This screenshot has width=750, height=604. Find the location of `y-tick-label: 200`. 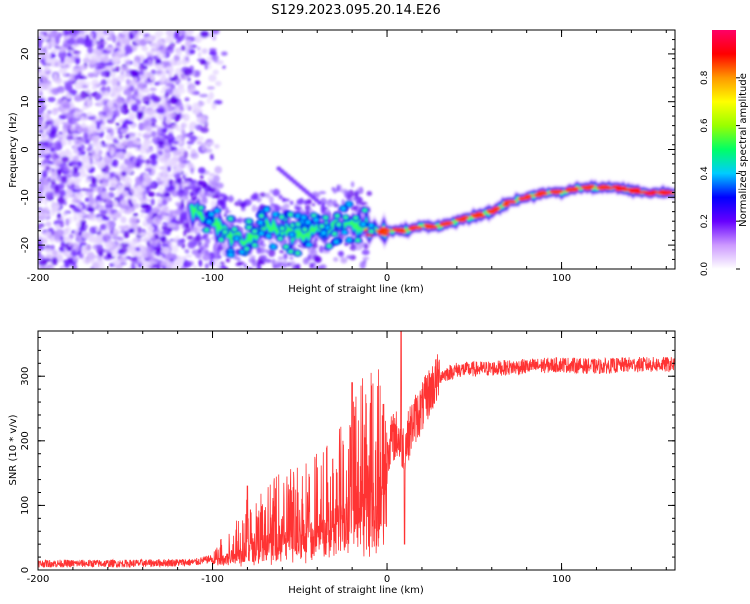

y-tick-label: 200 is located at coordinates (25, 440).